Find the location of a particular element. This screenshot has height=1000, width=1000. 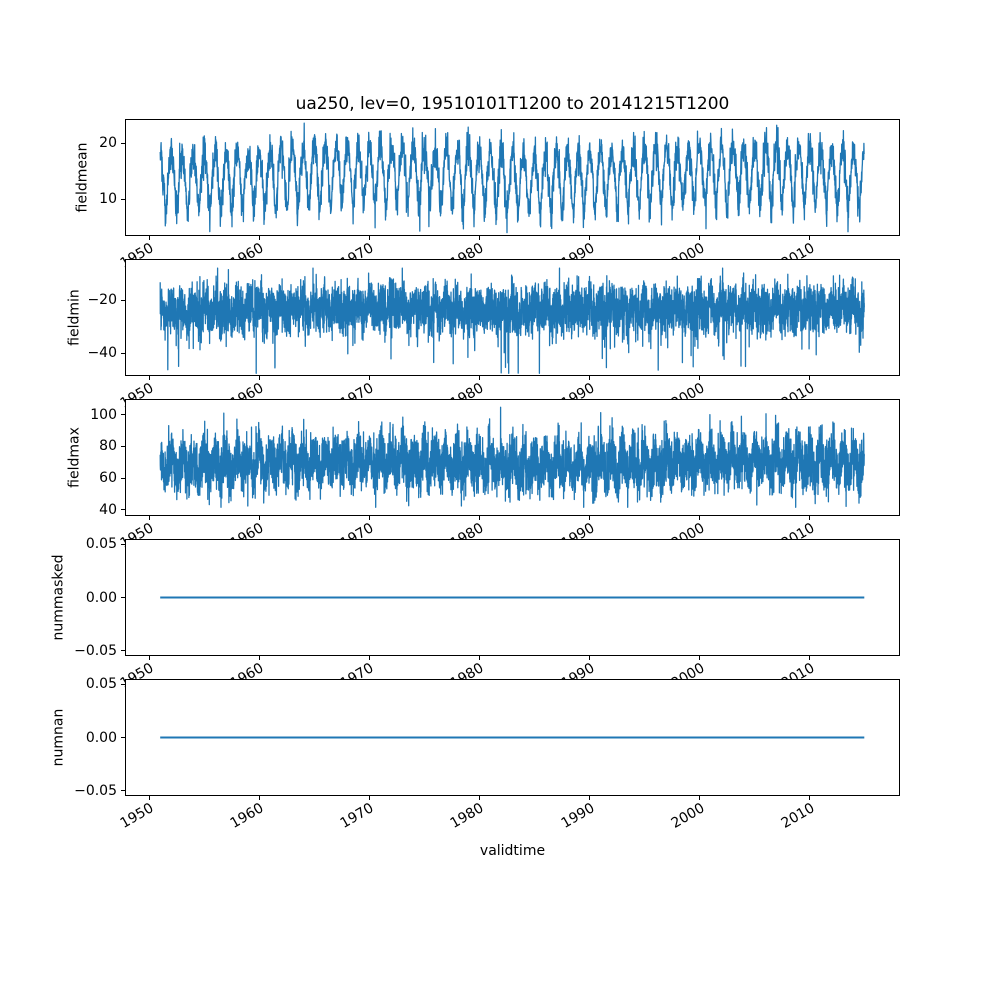

y-axis-label-fieldmax: fieldmax is located at coordinates (74, 457).